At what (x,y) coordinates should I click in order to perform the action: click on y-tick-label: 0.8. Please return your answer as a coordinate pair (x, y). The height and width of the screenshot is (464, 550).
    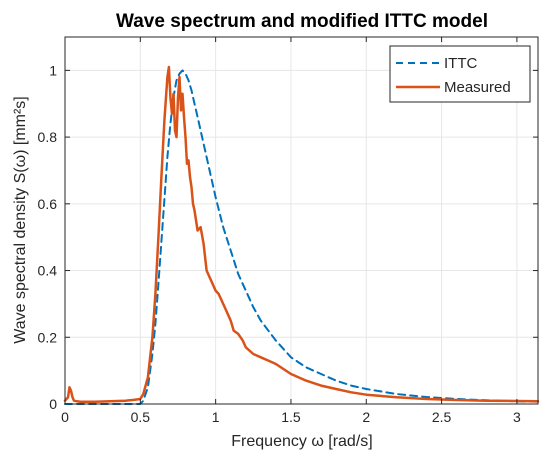
    Looking at the image, I should click on (48, 137).